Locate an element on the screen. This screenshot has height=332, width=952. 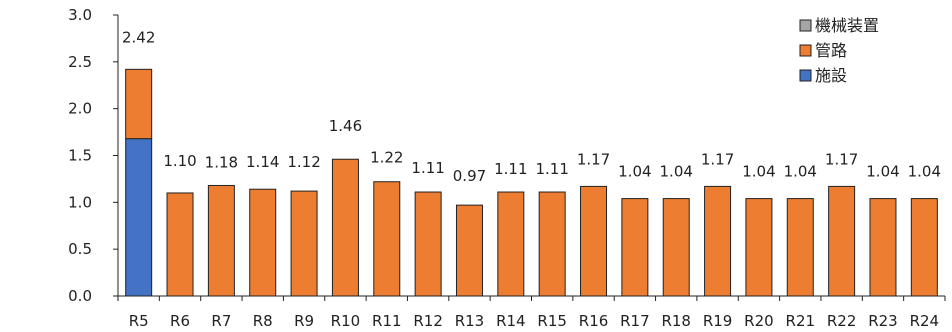
x-tick-label: R23 is located at coordinates (883, 321).